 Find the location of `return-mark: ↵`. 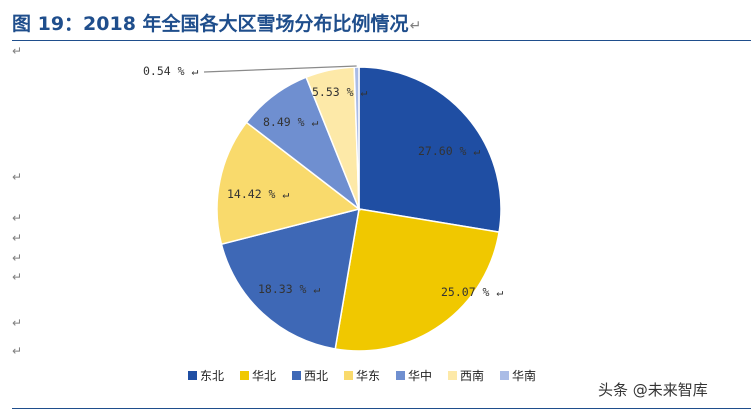

return-mark: ↵ is located at coordinates (415, 26).